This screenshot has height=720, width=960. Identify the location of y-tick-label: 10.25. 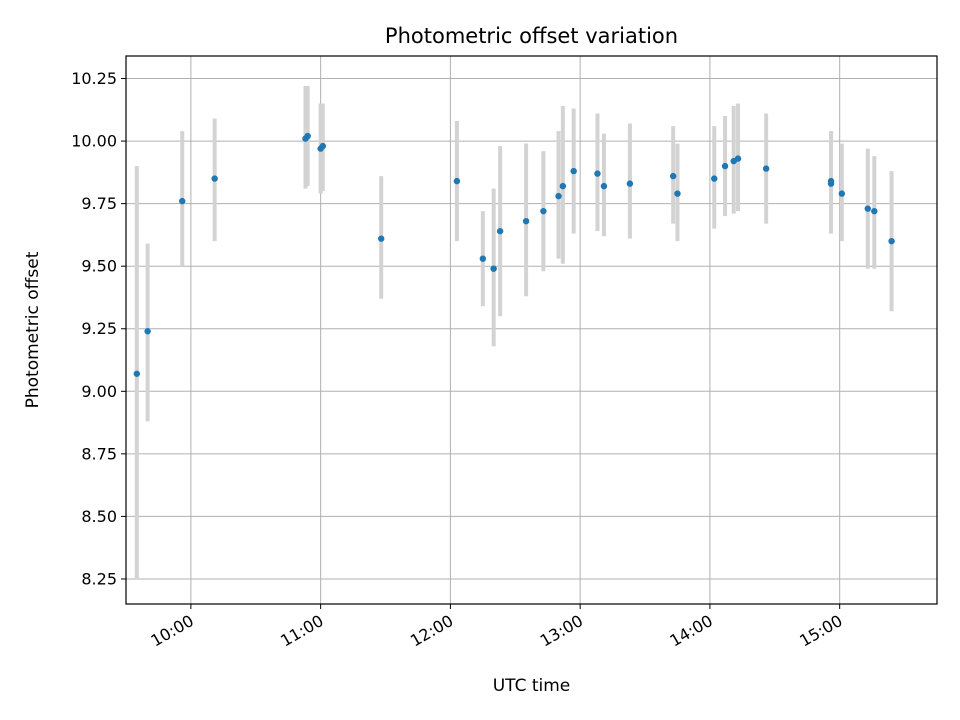
(94, 78).